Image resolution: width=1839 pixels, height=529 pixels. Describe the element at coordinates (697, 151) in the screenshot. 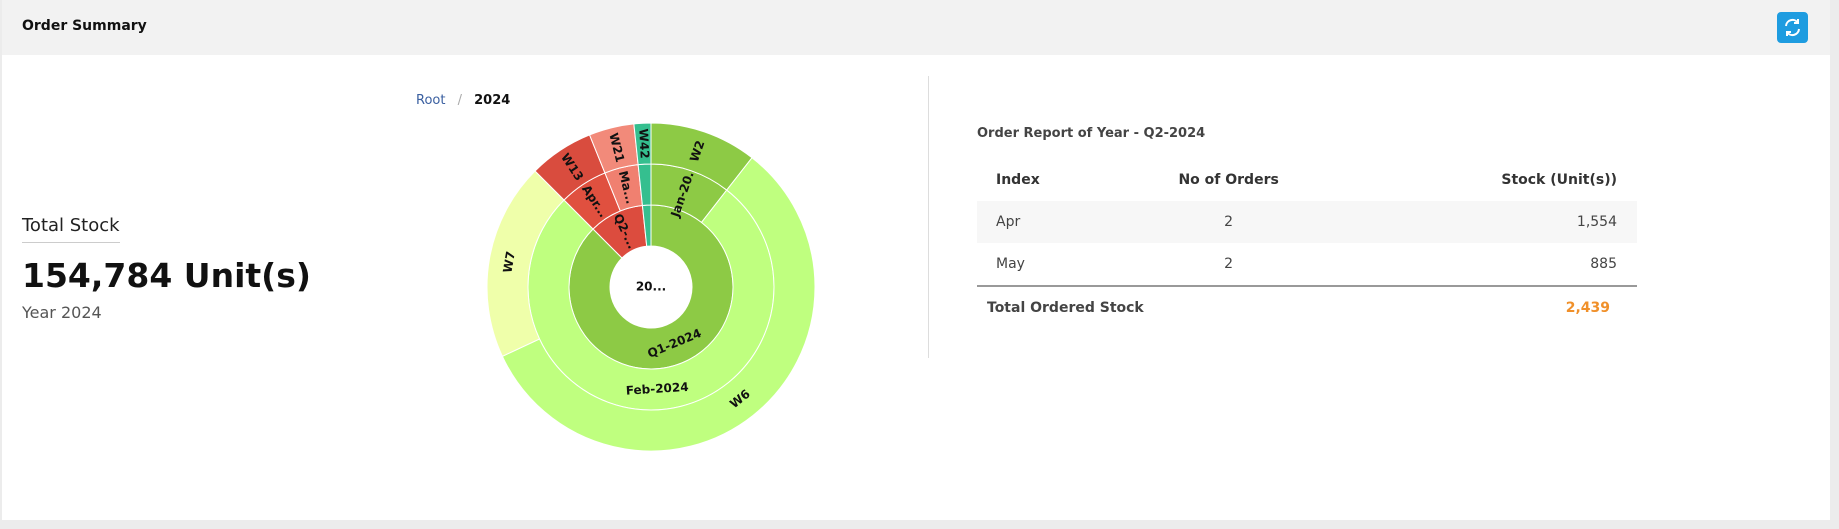

I see `segment-label: W2` at that location.